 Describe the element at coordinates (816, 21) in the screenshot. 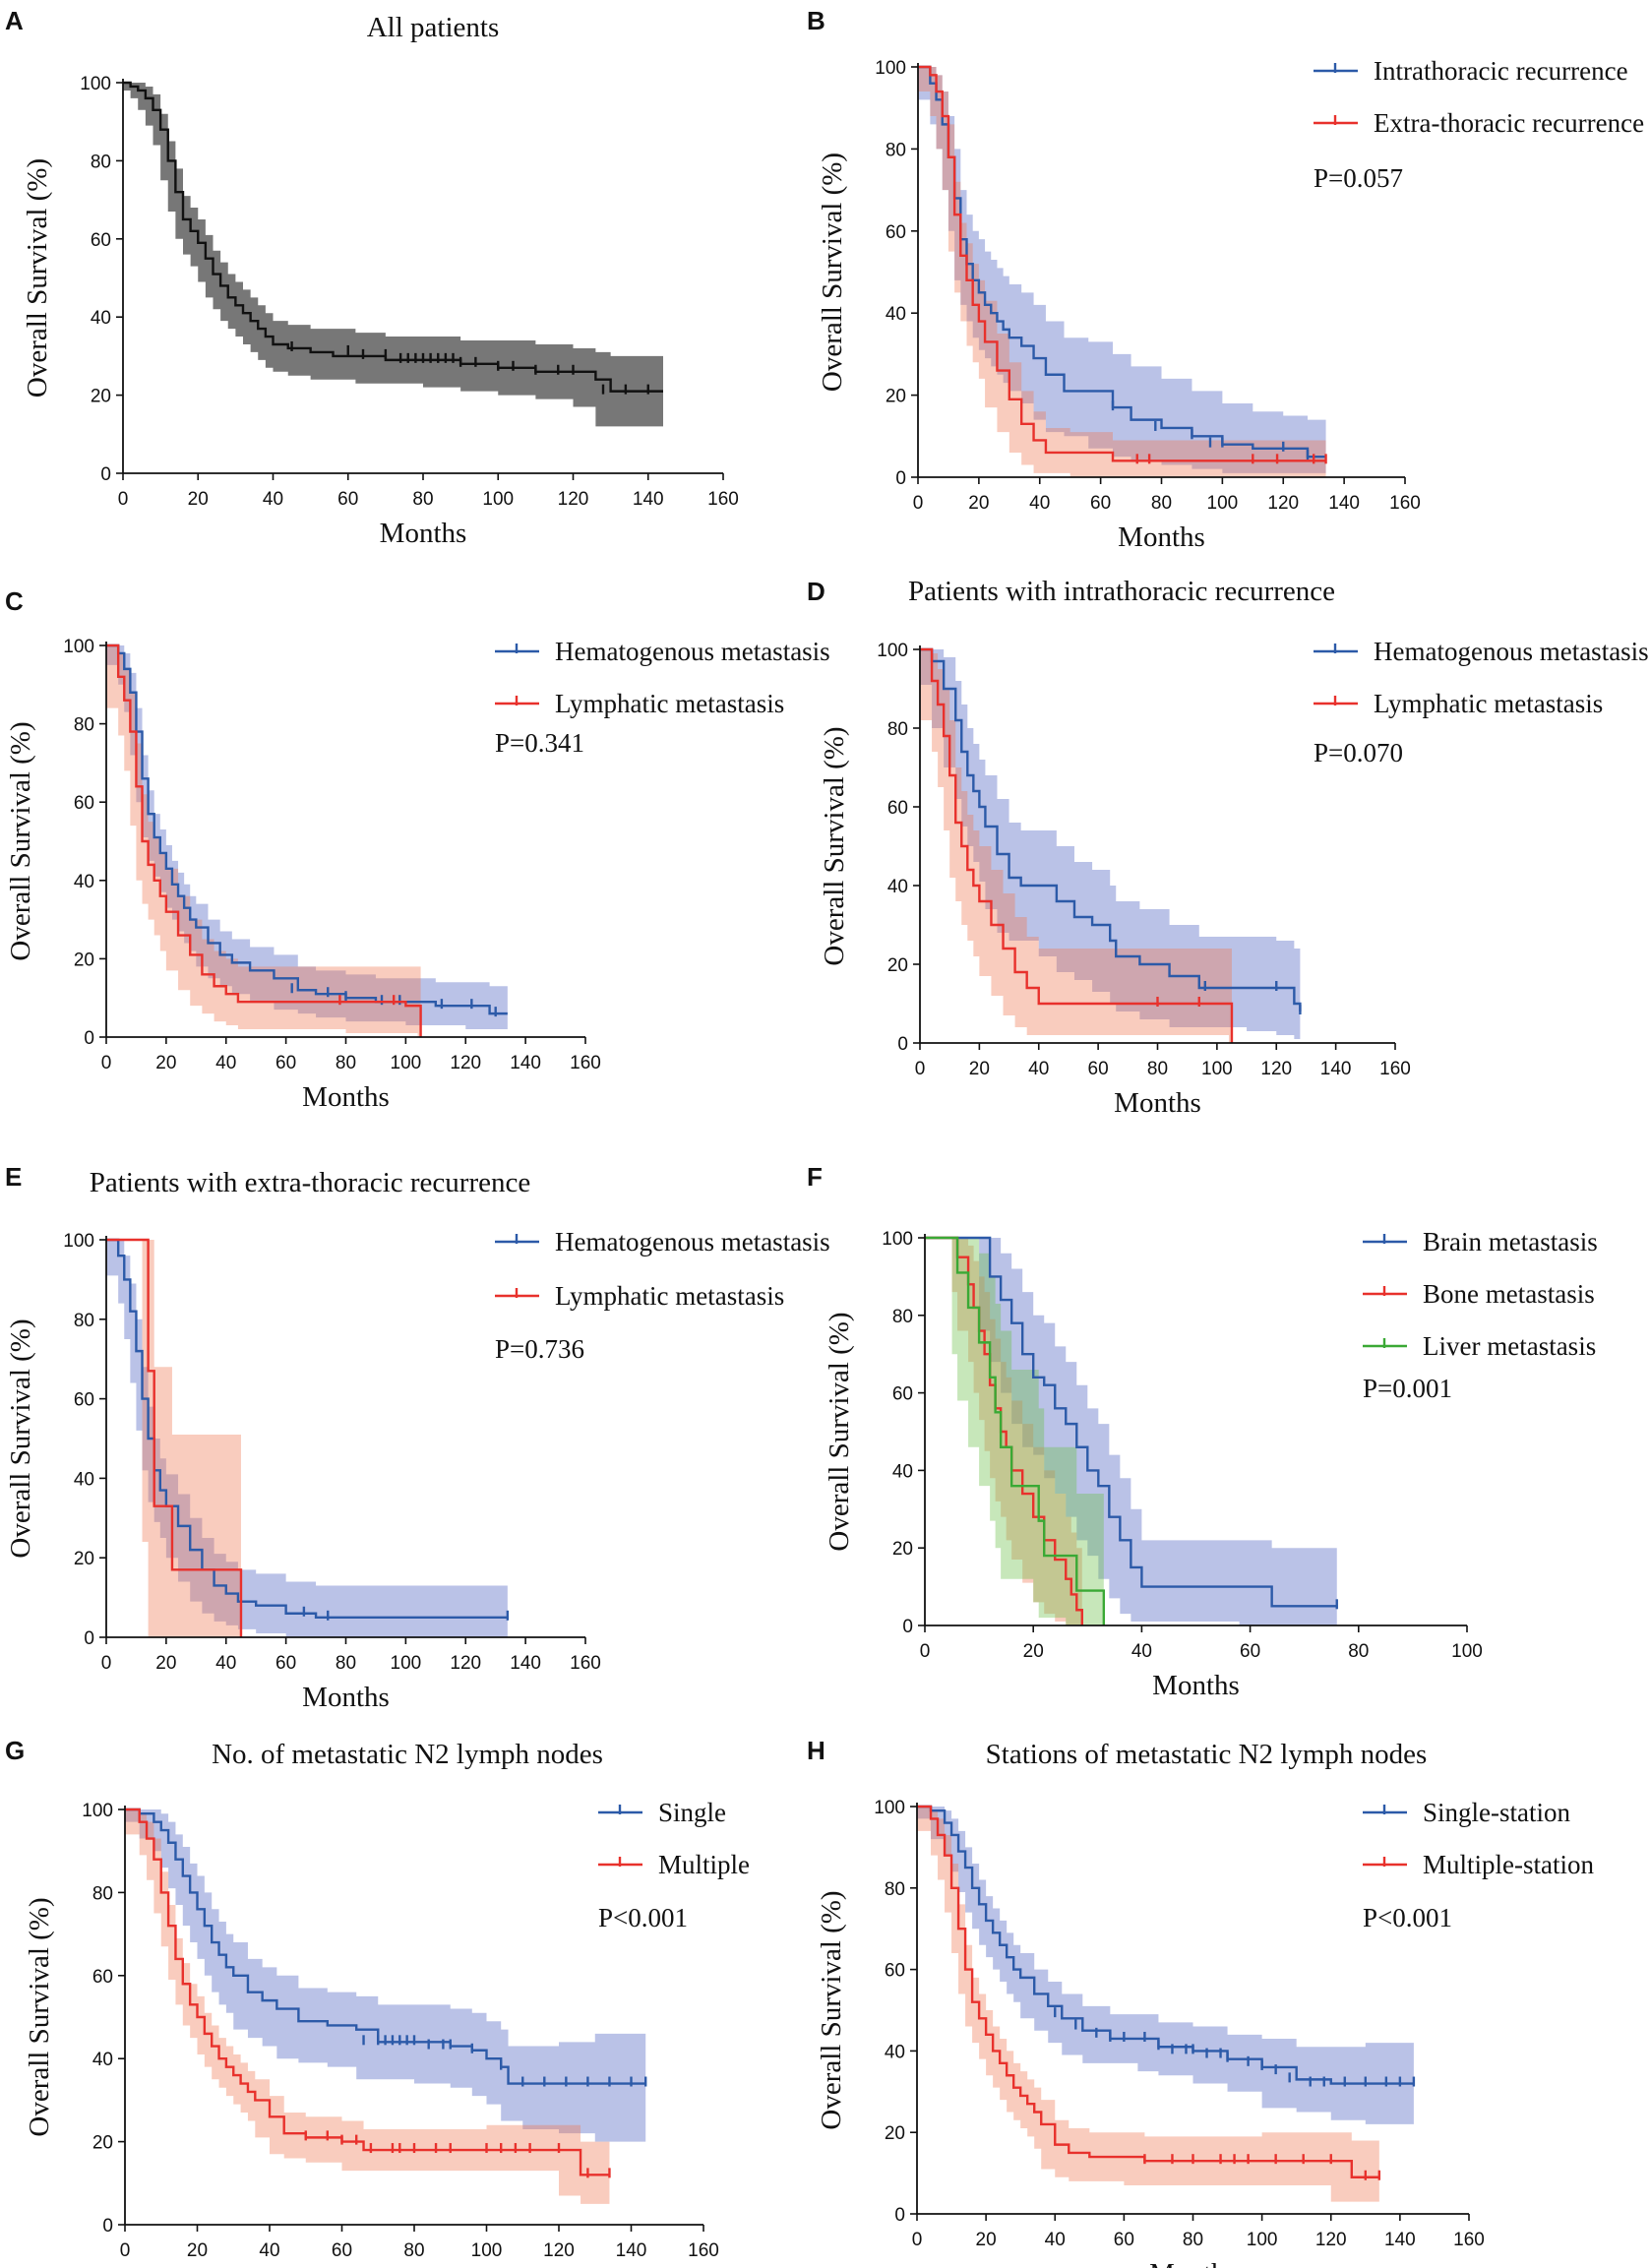

I see `panel-letter: B` at that location.